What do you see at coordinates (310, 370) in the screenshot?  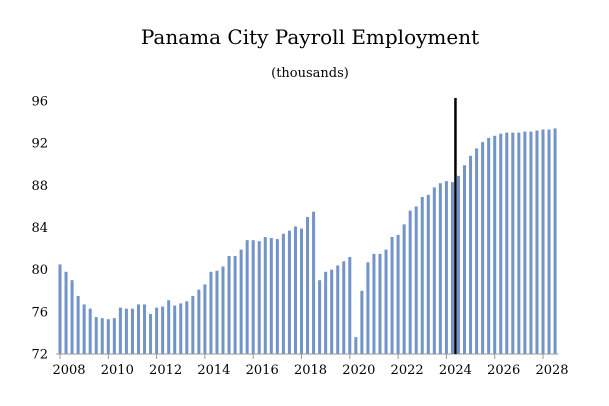 I see `x-tick-label: 2018` at bounding box center [310, 370].